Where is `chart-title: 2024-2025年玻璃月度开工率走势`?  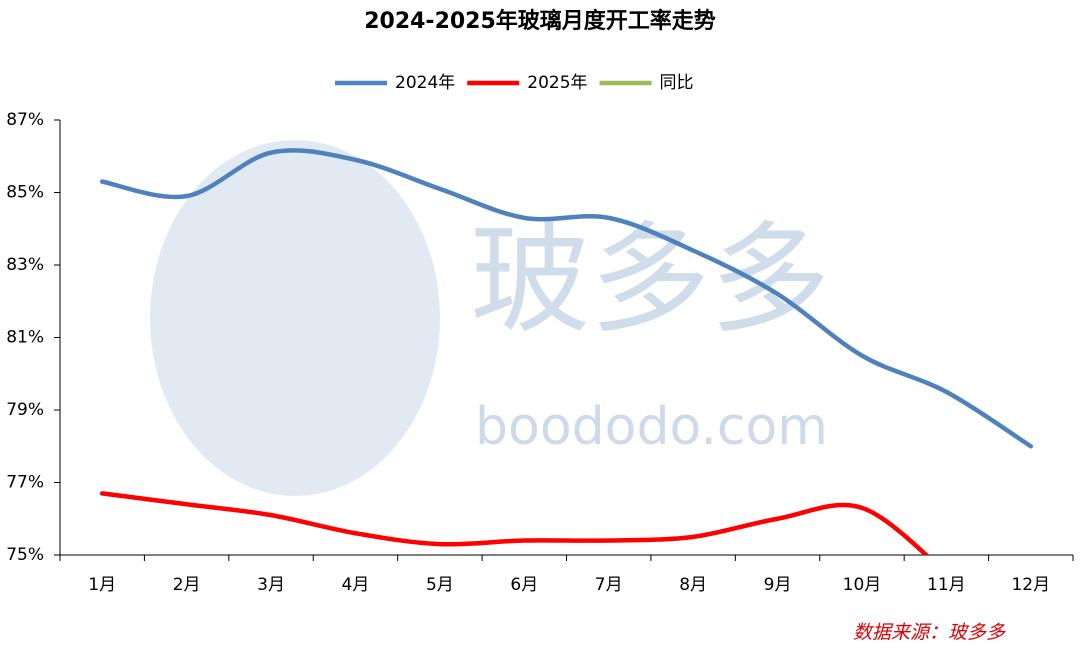 chart-title: 2024-2025年玻璃月度开工率走势 is located at coordinates (540, 21).